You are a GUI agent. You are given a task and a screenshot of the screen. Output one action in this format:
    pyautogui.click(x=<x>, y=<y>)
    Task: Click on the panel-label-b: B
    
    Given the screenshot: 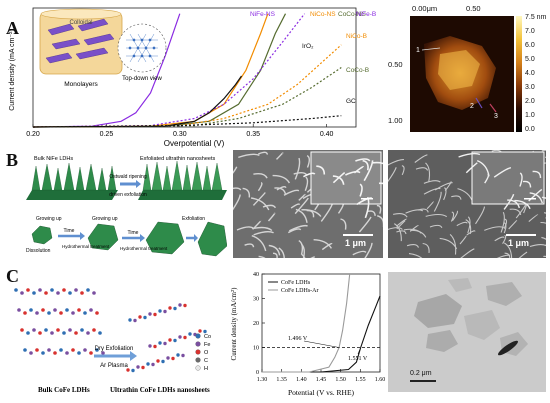 What is the action you would take?
    pyautogui.click(x=12, y=160)
    